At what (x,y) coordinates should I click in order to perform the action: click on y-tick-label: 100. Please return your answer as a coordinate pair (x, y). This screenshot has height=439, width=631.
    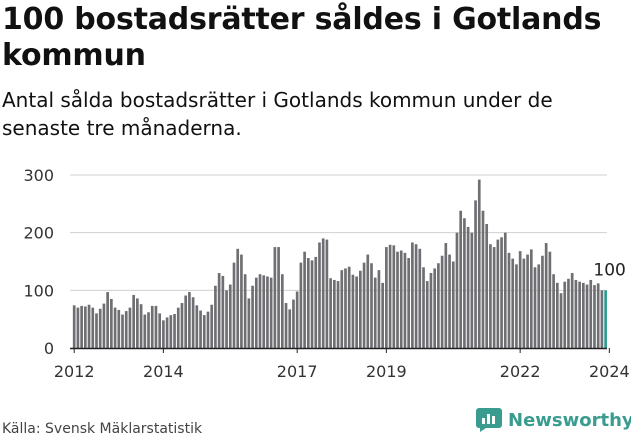
    Looking at the image, I should click on (38, 290).